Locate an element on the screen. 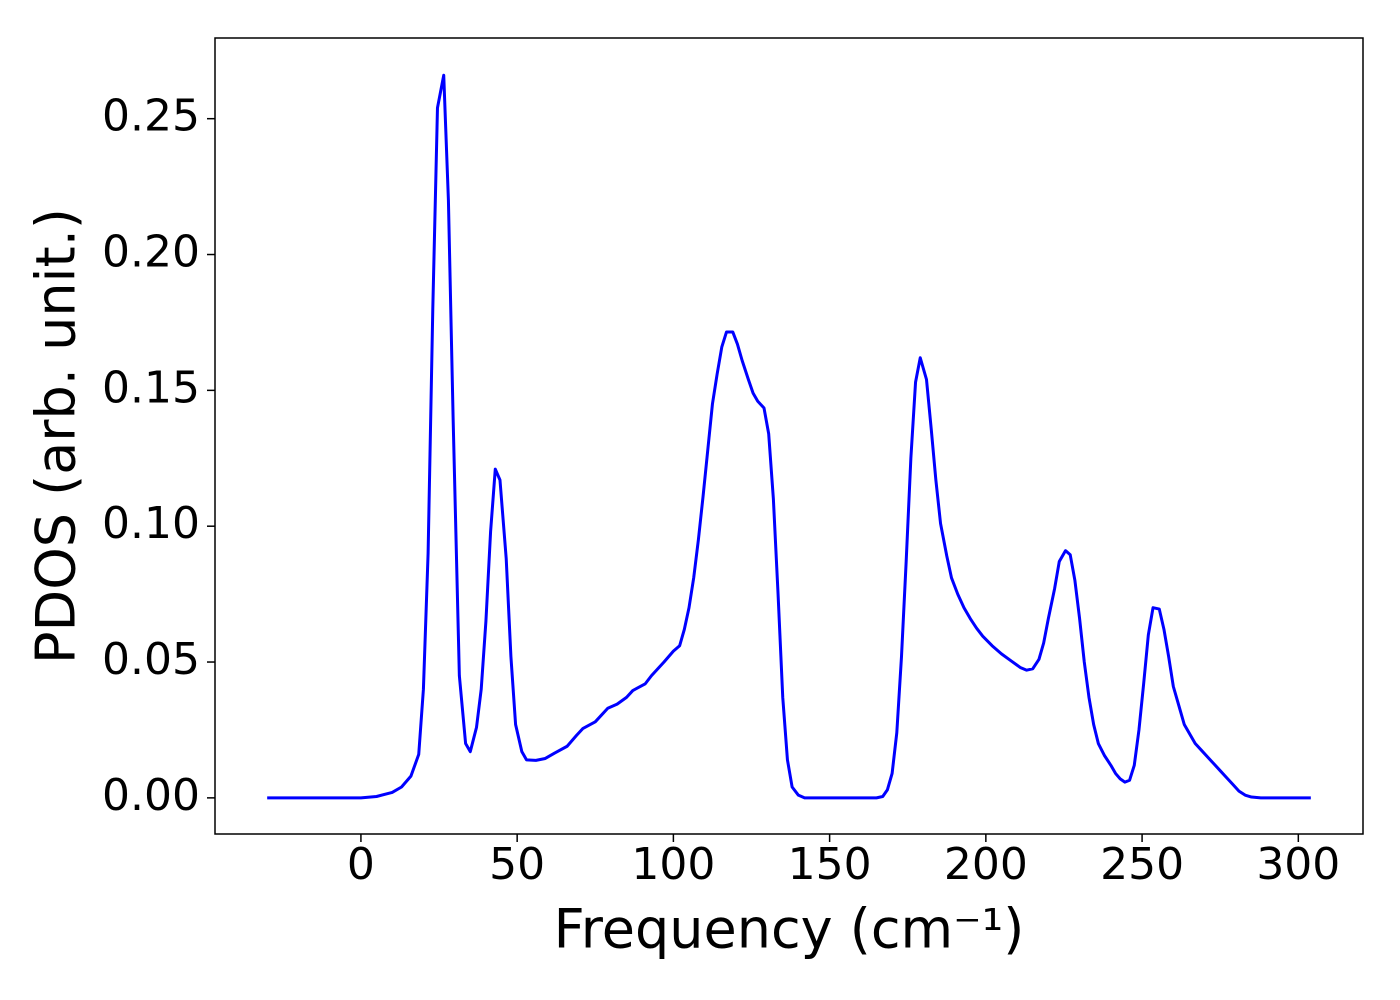  x-tick-label: 100 is located at coordinates (673, 864).